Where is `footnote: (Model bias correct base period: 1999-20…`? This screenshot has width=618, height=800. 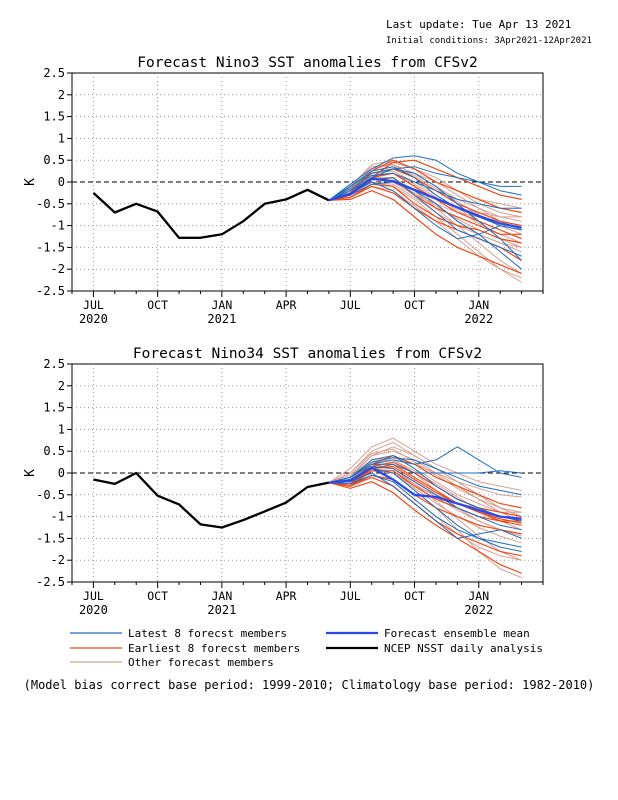
footnote: (Model bias correct base period: 1999-20… is located at coordinates (309, 685).